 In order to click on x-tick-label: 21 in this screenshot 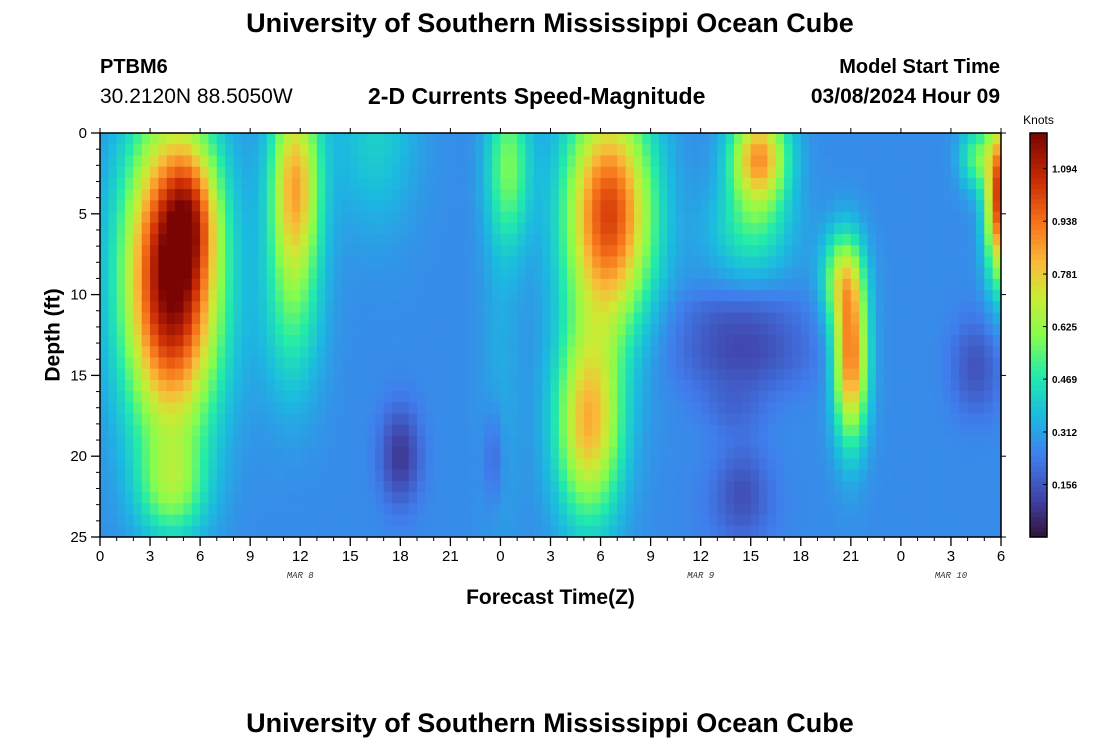, I will do `click(850, 556)`.